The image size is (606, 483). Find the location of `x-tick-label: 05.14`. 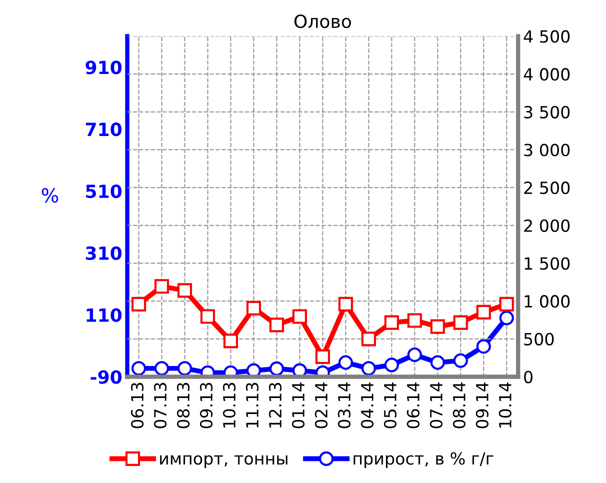

x-tick-label: 05.14 is located at coordinates (390, 405).